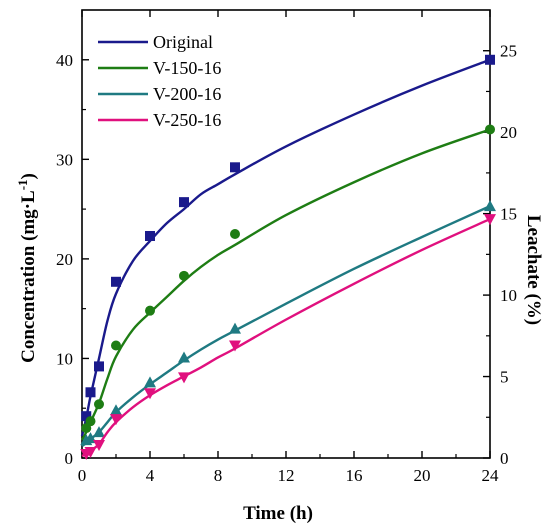 The image size is (550, 530). Describe the element at coordinates (504, 458) in the screenshot. I see `y2-tick-label: 0` at that location.